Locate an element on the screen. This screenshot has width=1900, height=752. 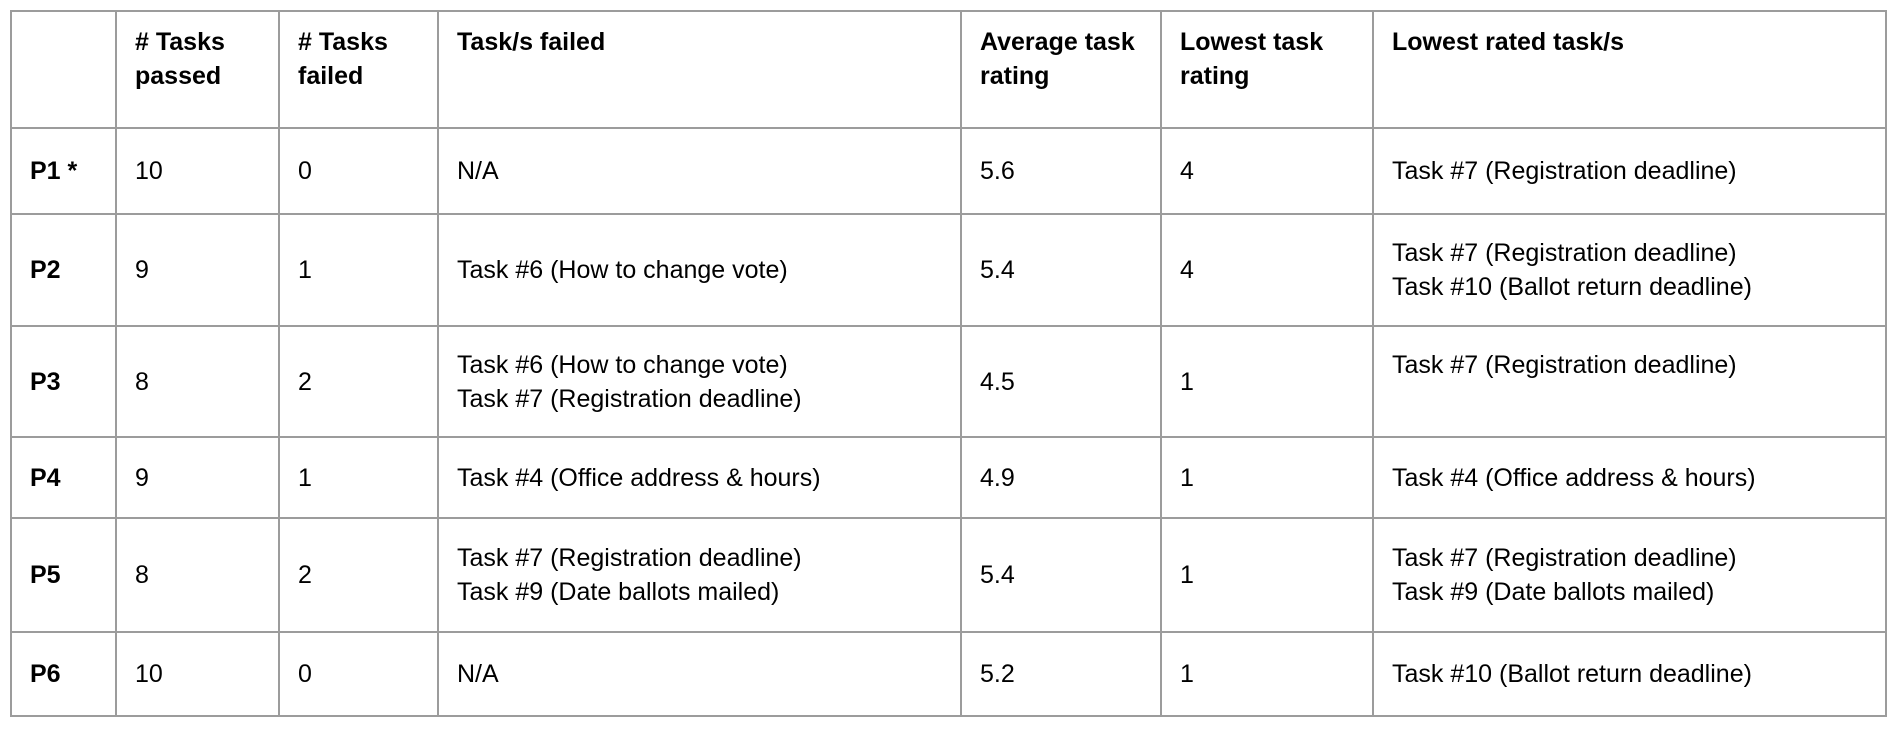
column-header: Lowest rated task/s is located at coordinates (1629, 69).